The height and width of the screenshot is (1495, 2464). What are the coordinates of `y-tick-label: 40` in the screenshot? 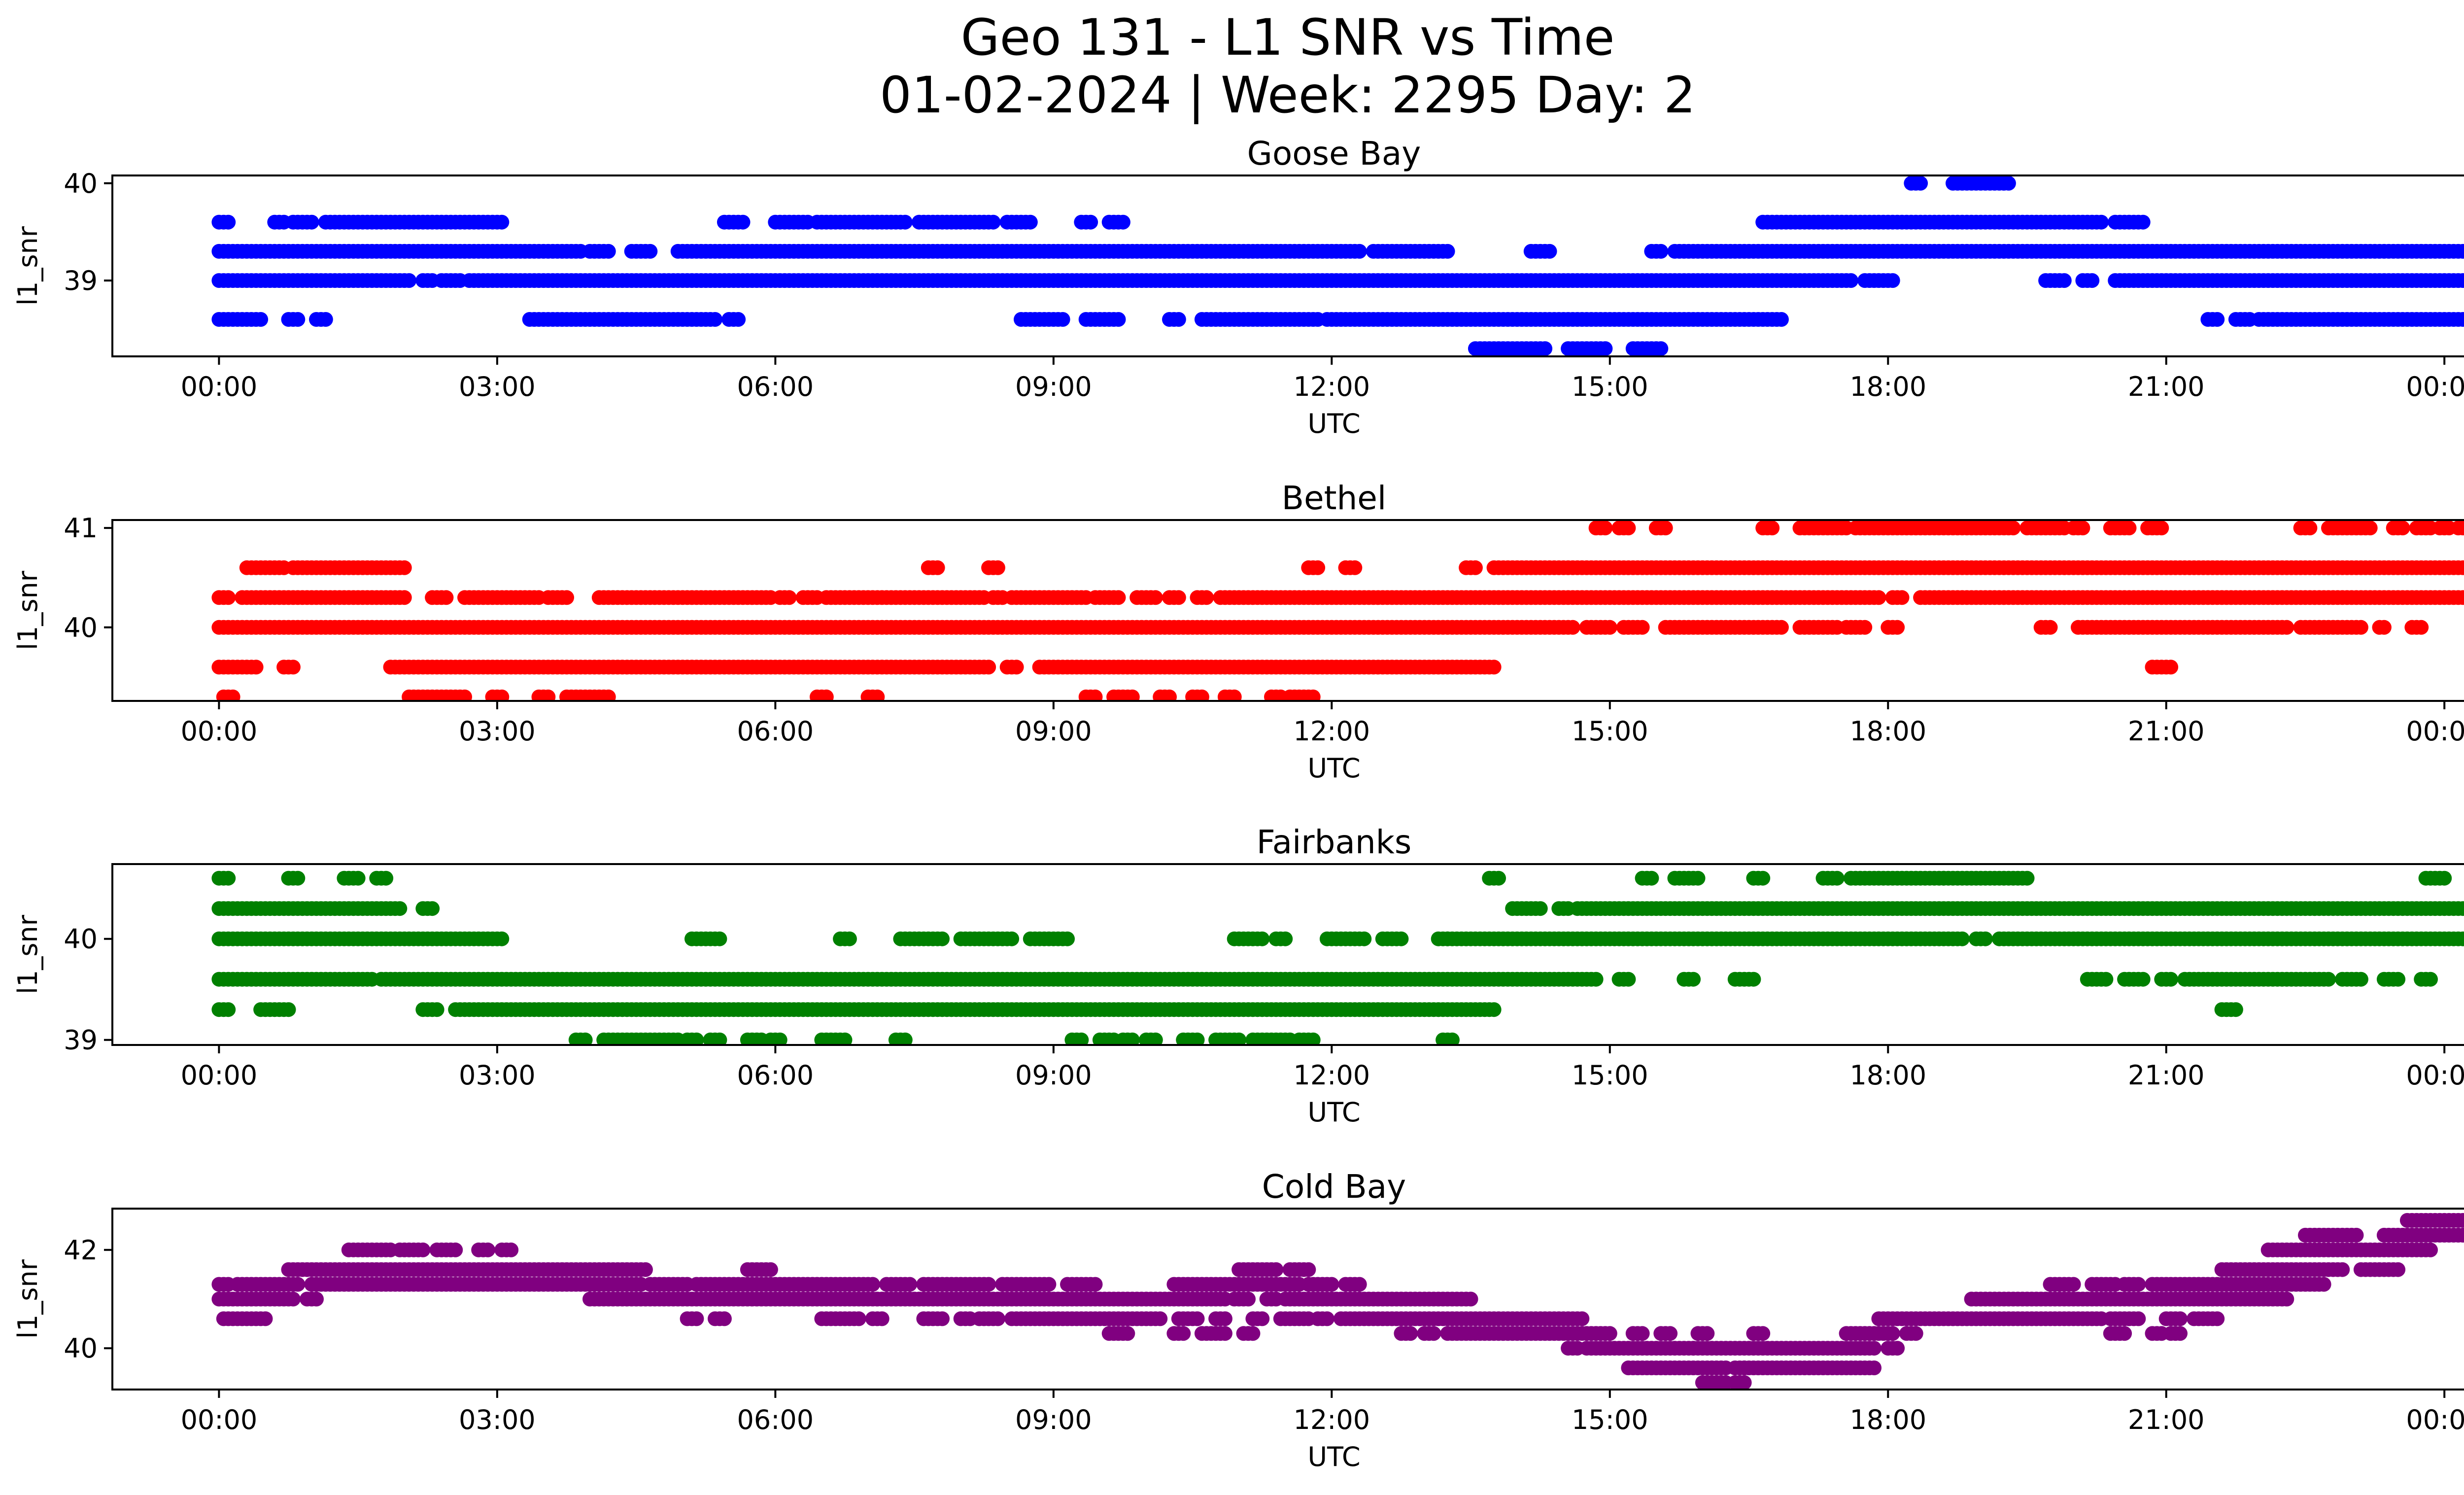 It's located at (81, 627).